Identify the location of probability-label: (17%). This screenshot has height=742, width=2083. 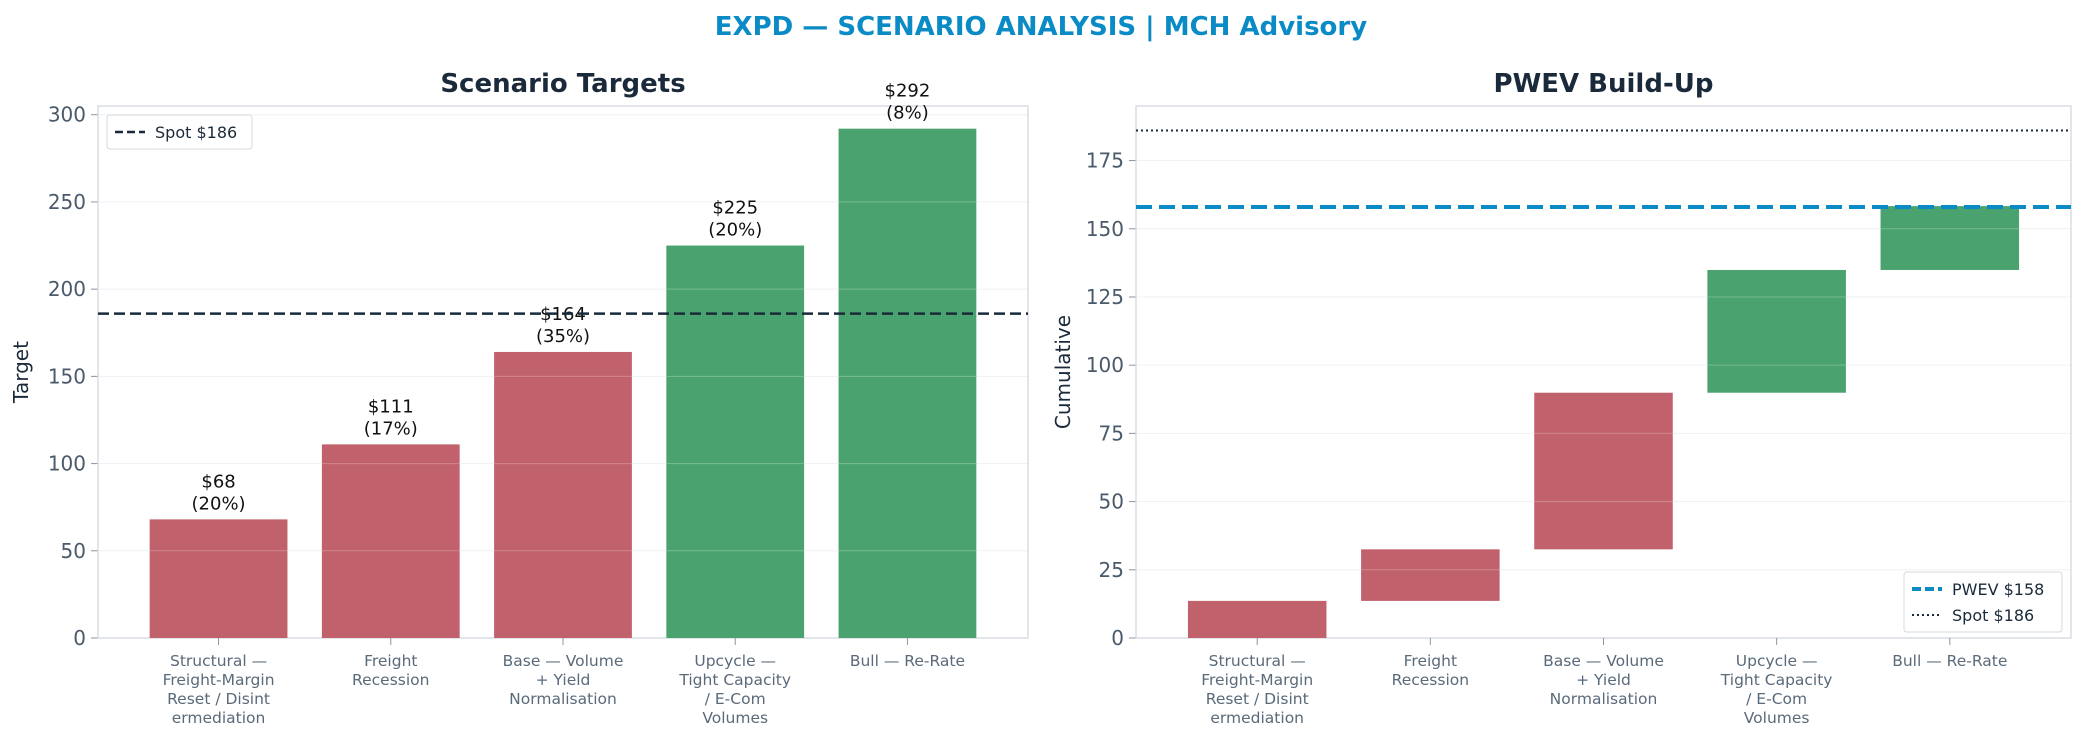
(391, 428).